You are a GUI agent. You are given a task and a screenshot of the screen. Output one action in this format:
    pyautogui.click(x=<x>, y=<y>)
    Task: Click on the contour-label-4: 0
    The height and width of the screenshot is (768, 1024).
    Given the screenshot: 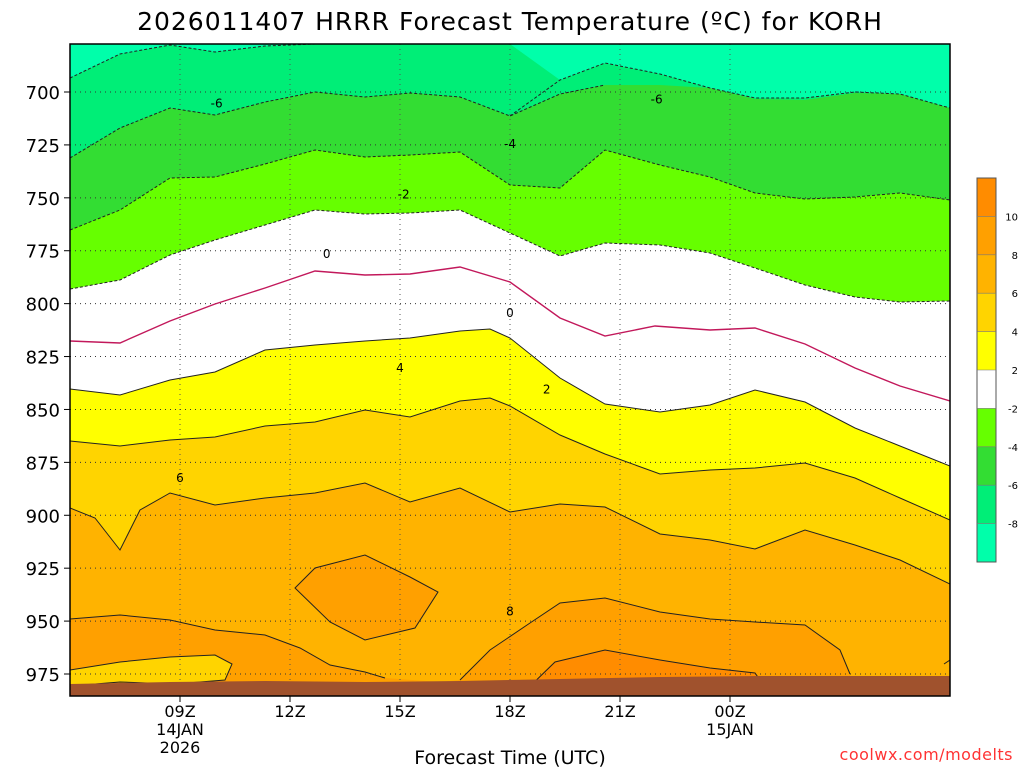 What is the action you would take?
    pyautogui.click(x=327, y=254)
    